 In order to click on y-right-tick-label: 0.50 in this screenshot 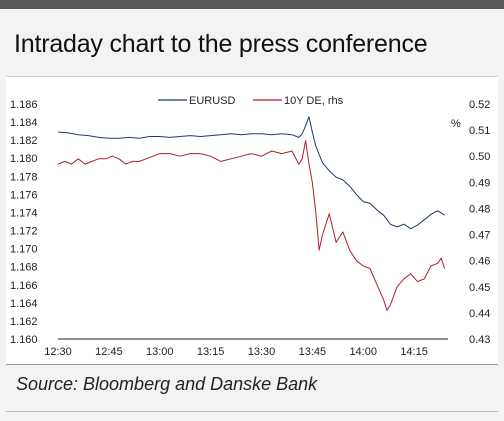, I will do `click(479, 157)`.